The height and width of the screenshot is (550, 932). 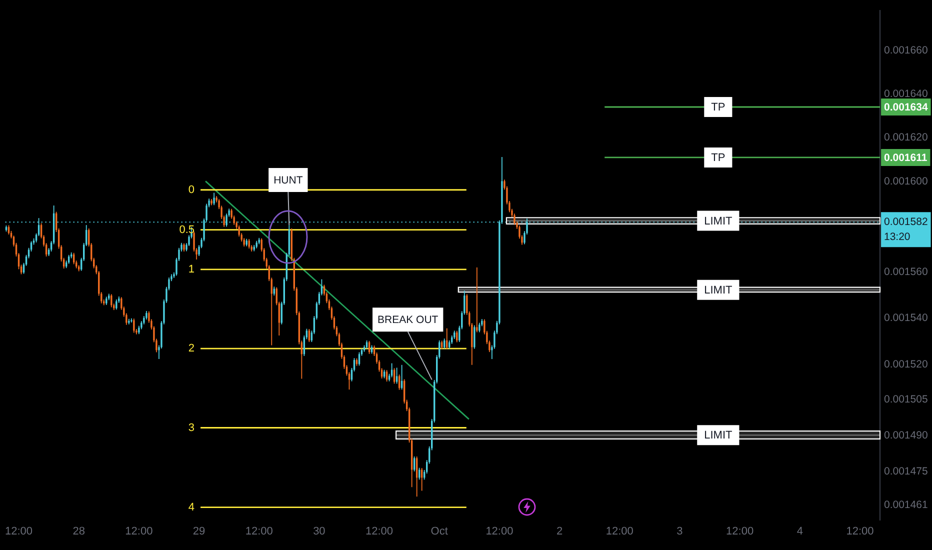 I want to click on x-tick-label: 2, so click(x=559, y=532).